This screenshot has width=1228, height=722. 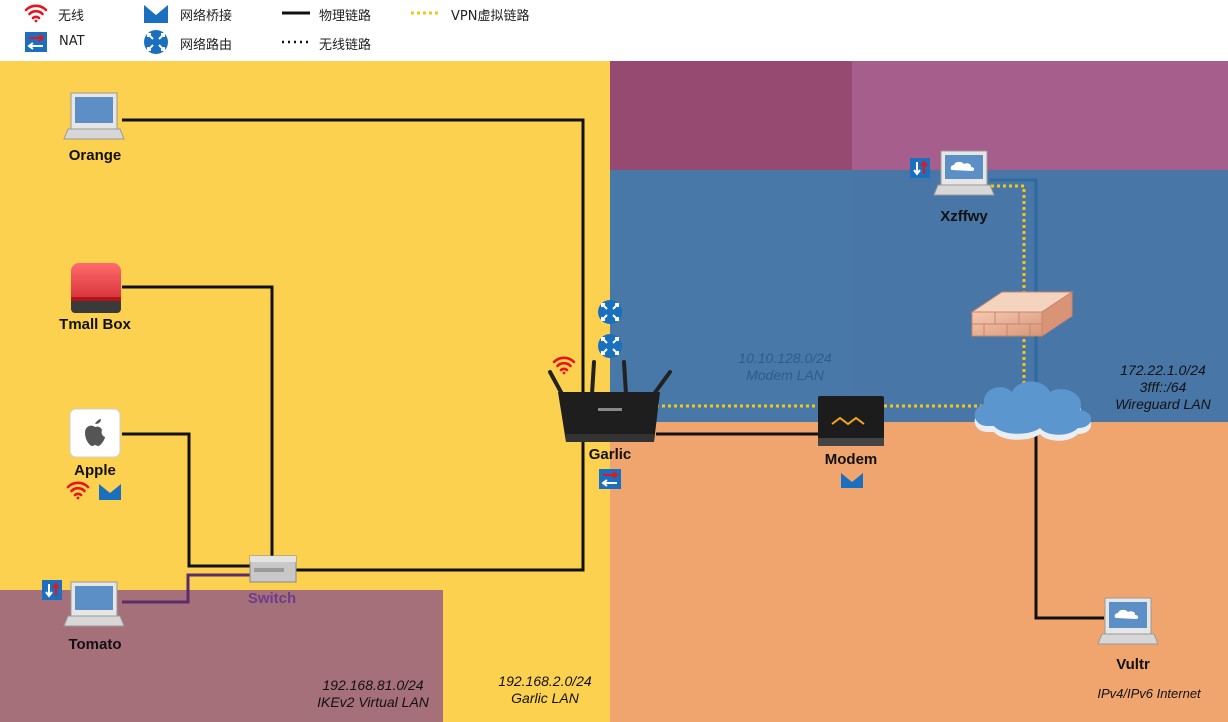 I want to click on legend-wireless-label: 无线, so click(x=71, y=16).